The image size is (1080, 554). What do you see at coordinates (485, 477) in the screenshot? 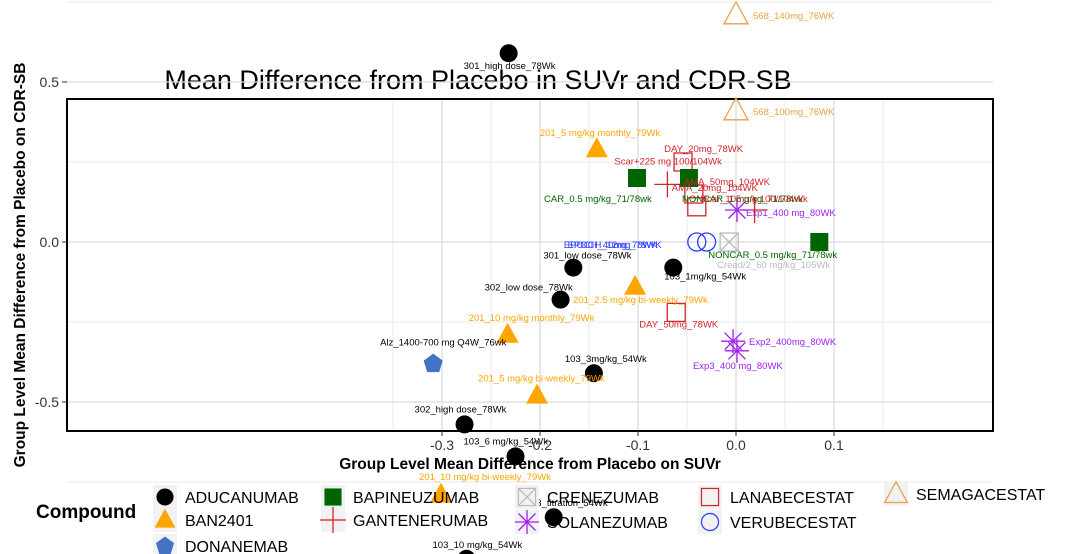
I see `point-label: 201_10 mg/kg bi-weekly_79Wk` at bounding box center [485, 477].